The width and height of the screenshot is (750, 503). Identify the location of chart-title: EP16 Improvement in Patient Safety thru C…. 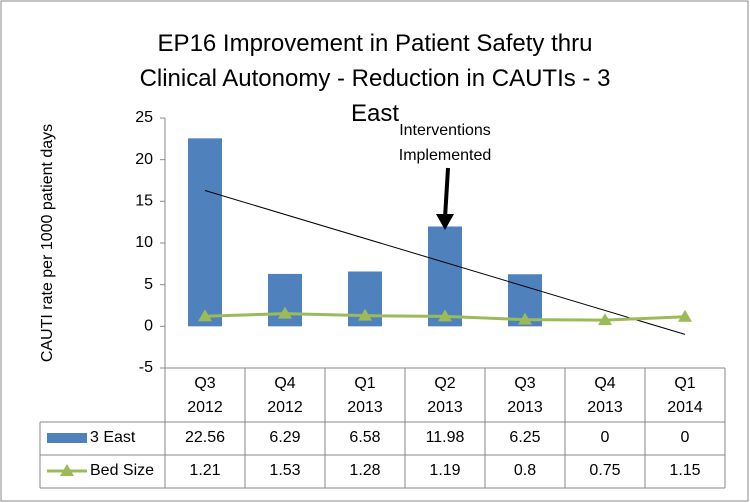
(375, 78).